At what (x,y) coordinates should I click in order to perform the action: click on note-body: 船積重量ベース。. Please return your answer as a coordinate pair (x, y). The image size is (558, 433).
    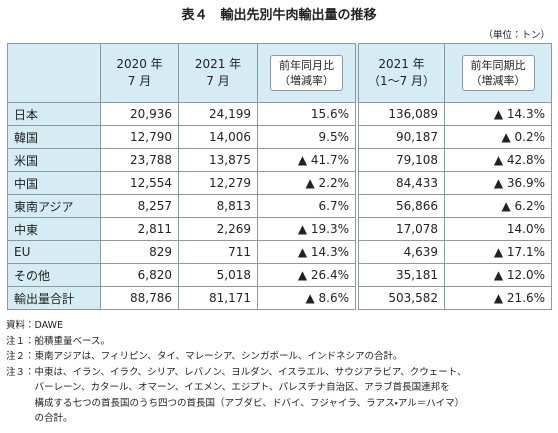
    Looking at the image, I should click on (73, 342).